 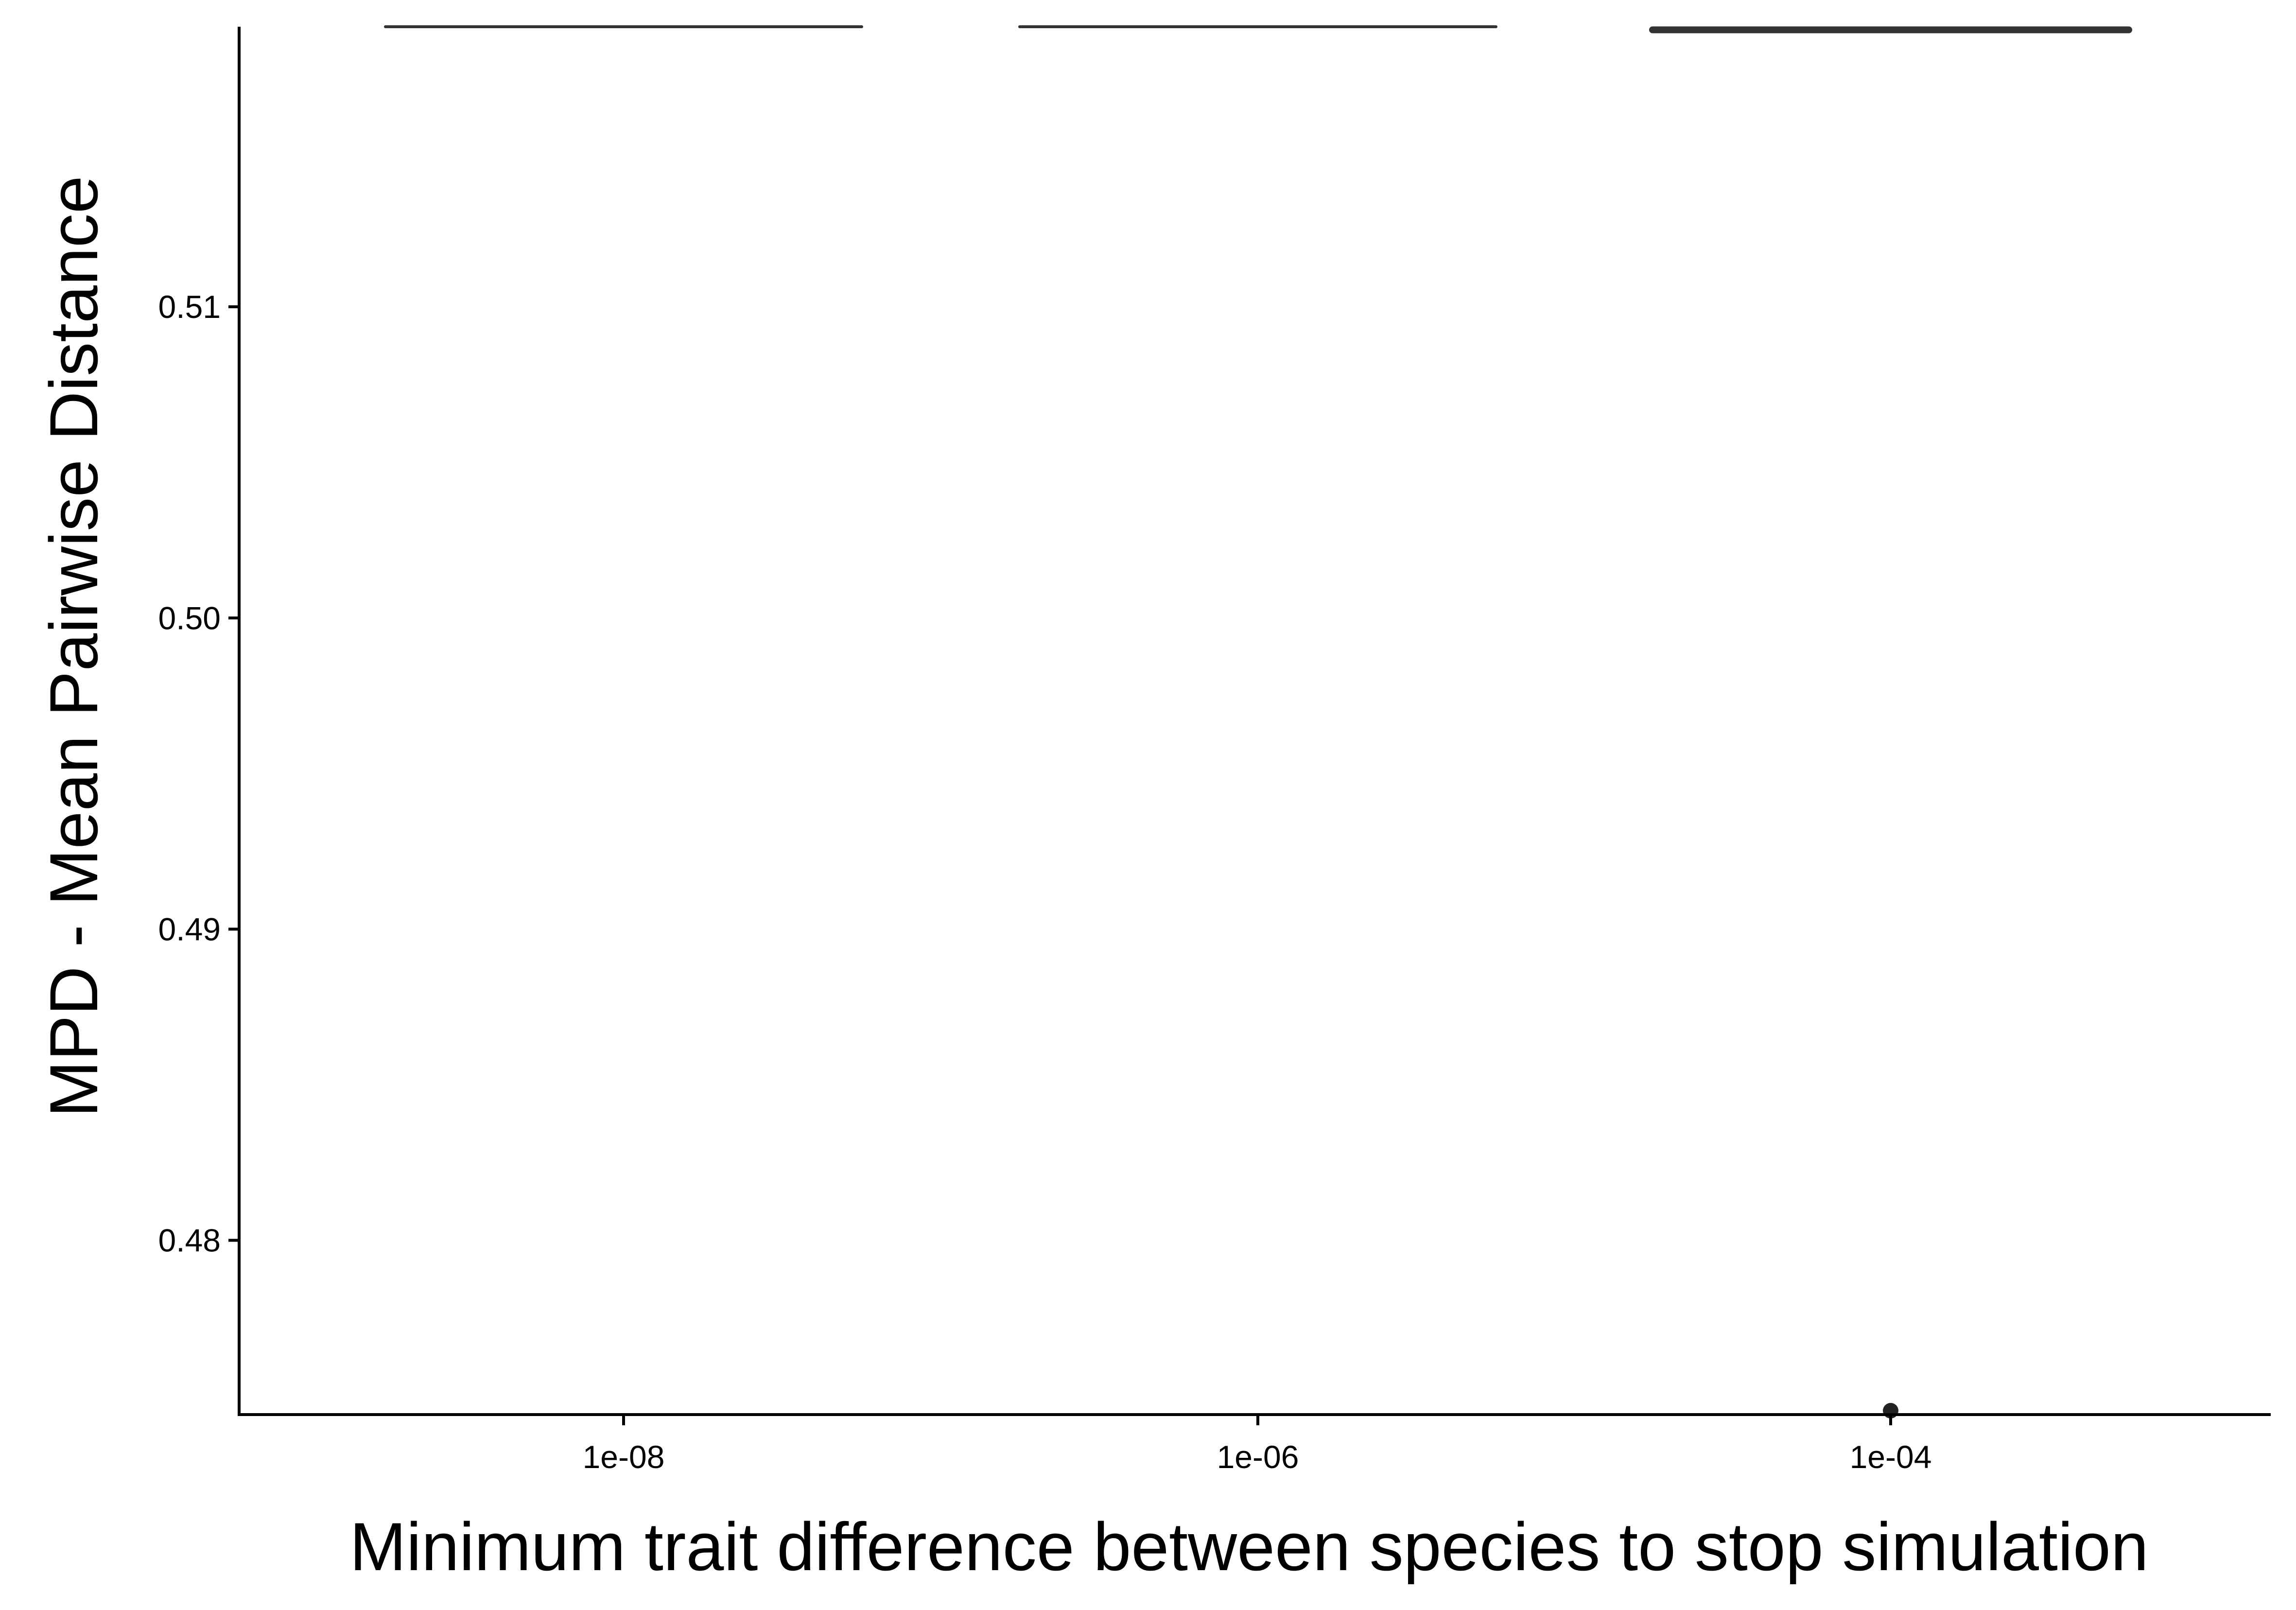 I want to click on x-tick-label: 1e-08, so click(x=624, y=1457).